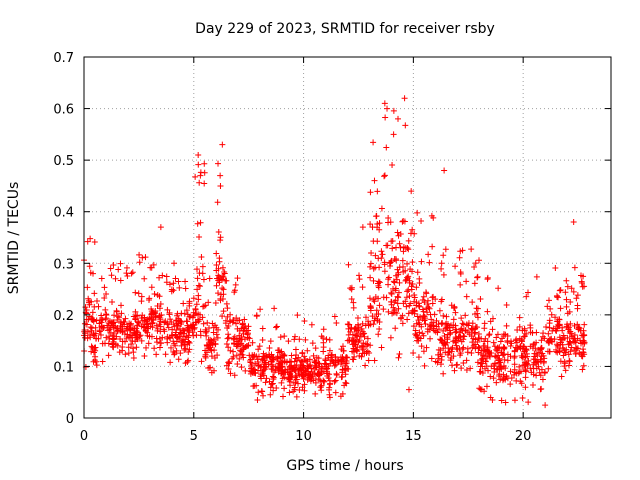 Image resolution: width=640 pixels, height=480 pixels. I want to click on x-tick-label: 0, so click(84, 436).